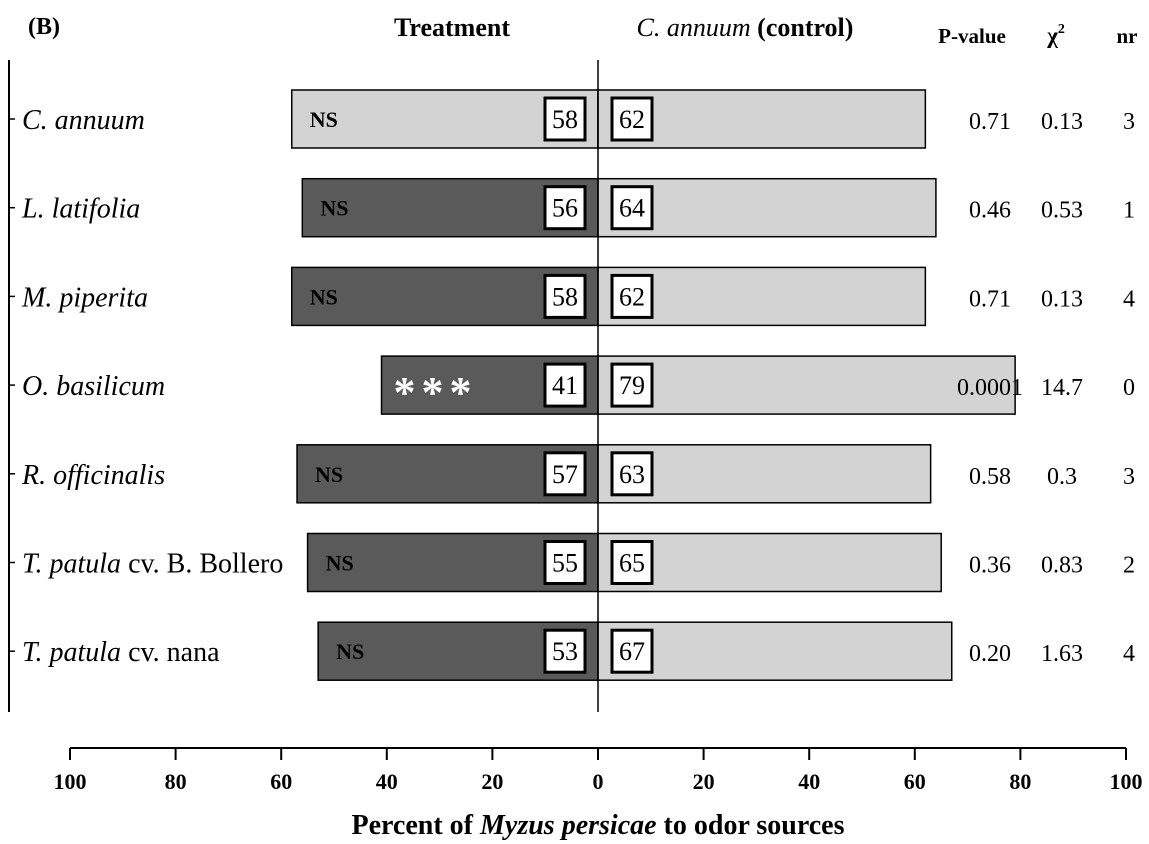  Describe the element at coordinates (972, 36) in the screenshot. I see `p-value-header: P-value` at that location.